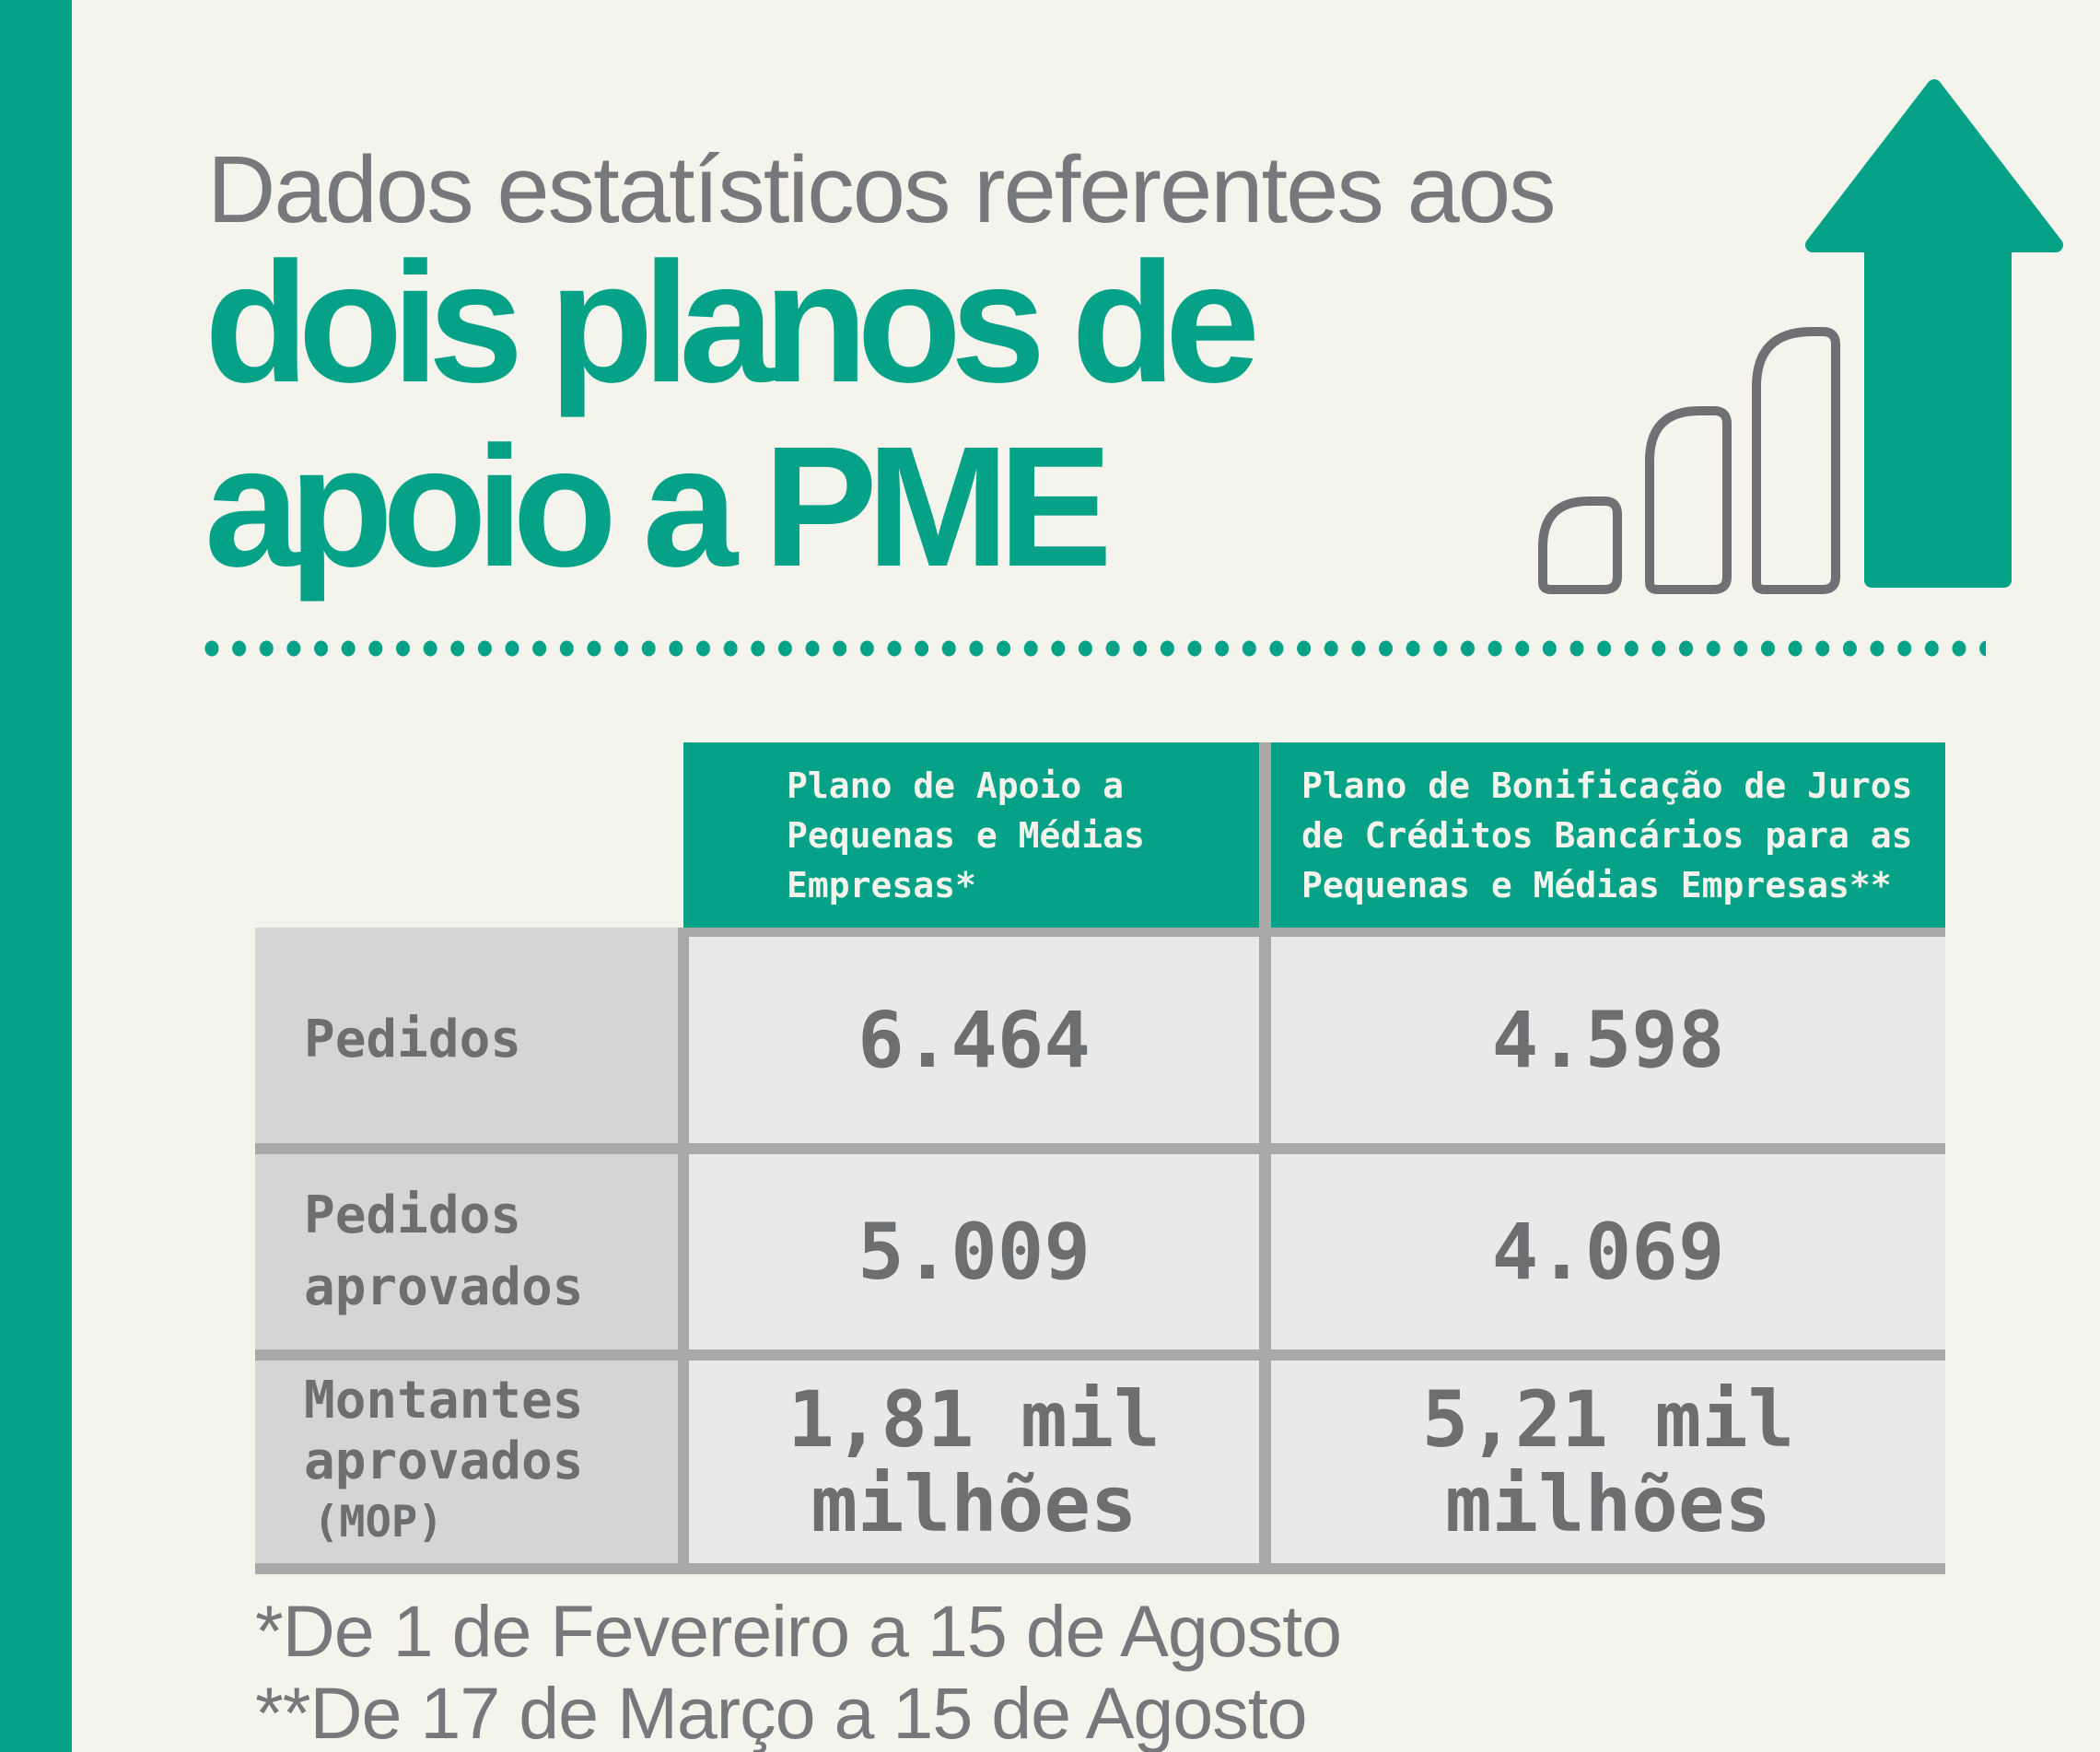  What do you see at coordinates (1311, 932) in the screenshot?
I see `header-bottom-border` at bounding box center [1311, 932].